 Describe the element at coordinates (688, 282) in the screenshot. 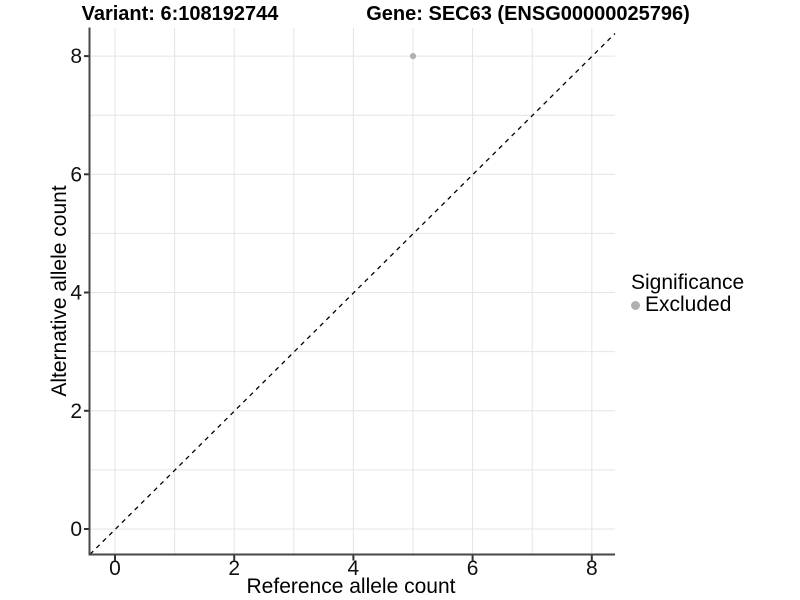

I see `legend-title: Significance` at that location.